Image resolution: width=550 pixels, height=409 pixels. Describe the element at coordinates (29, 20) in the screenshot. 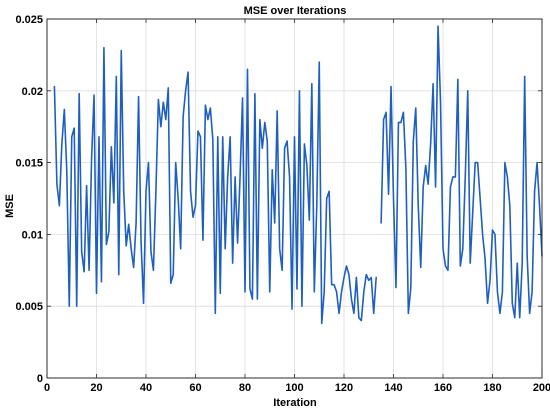

I see `y-tick-label: 0.025` at that location.